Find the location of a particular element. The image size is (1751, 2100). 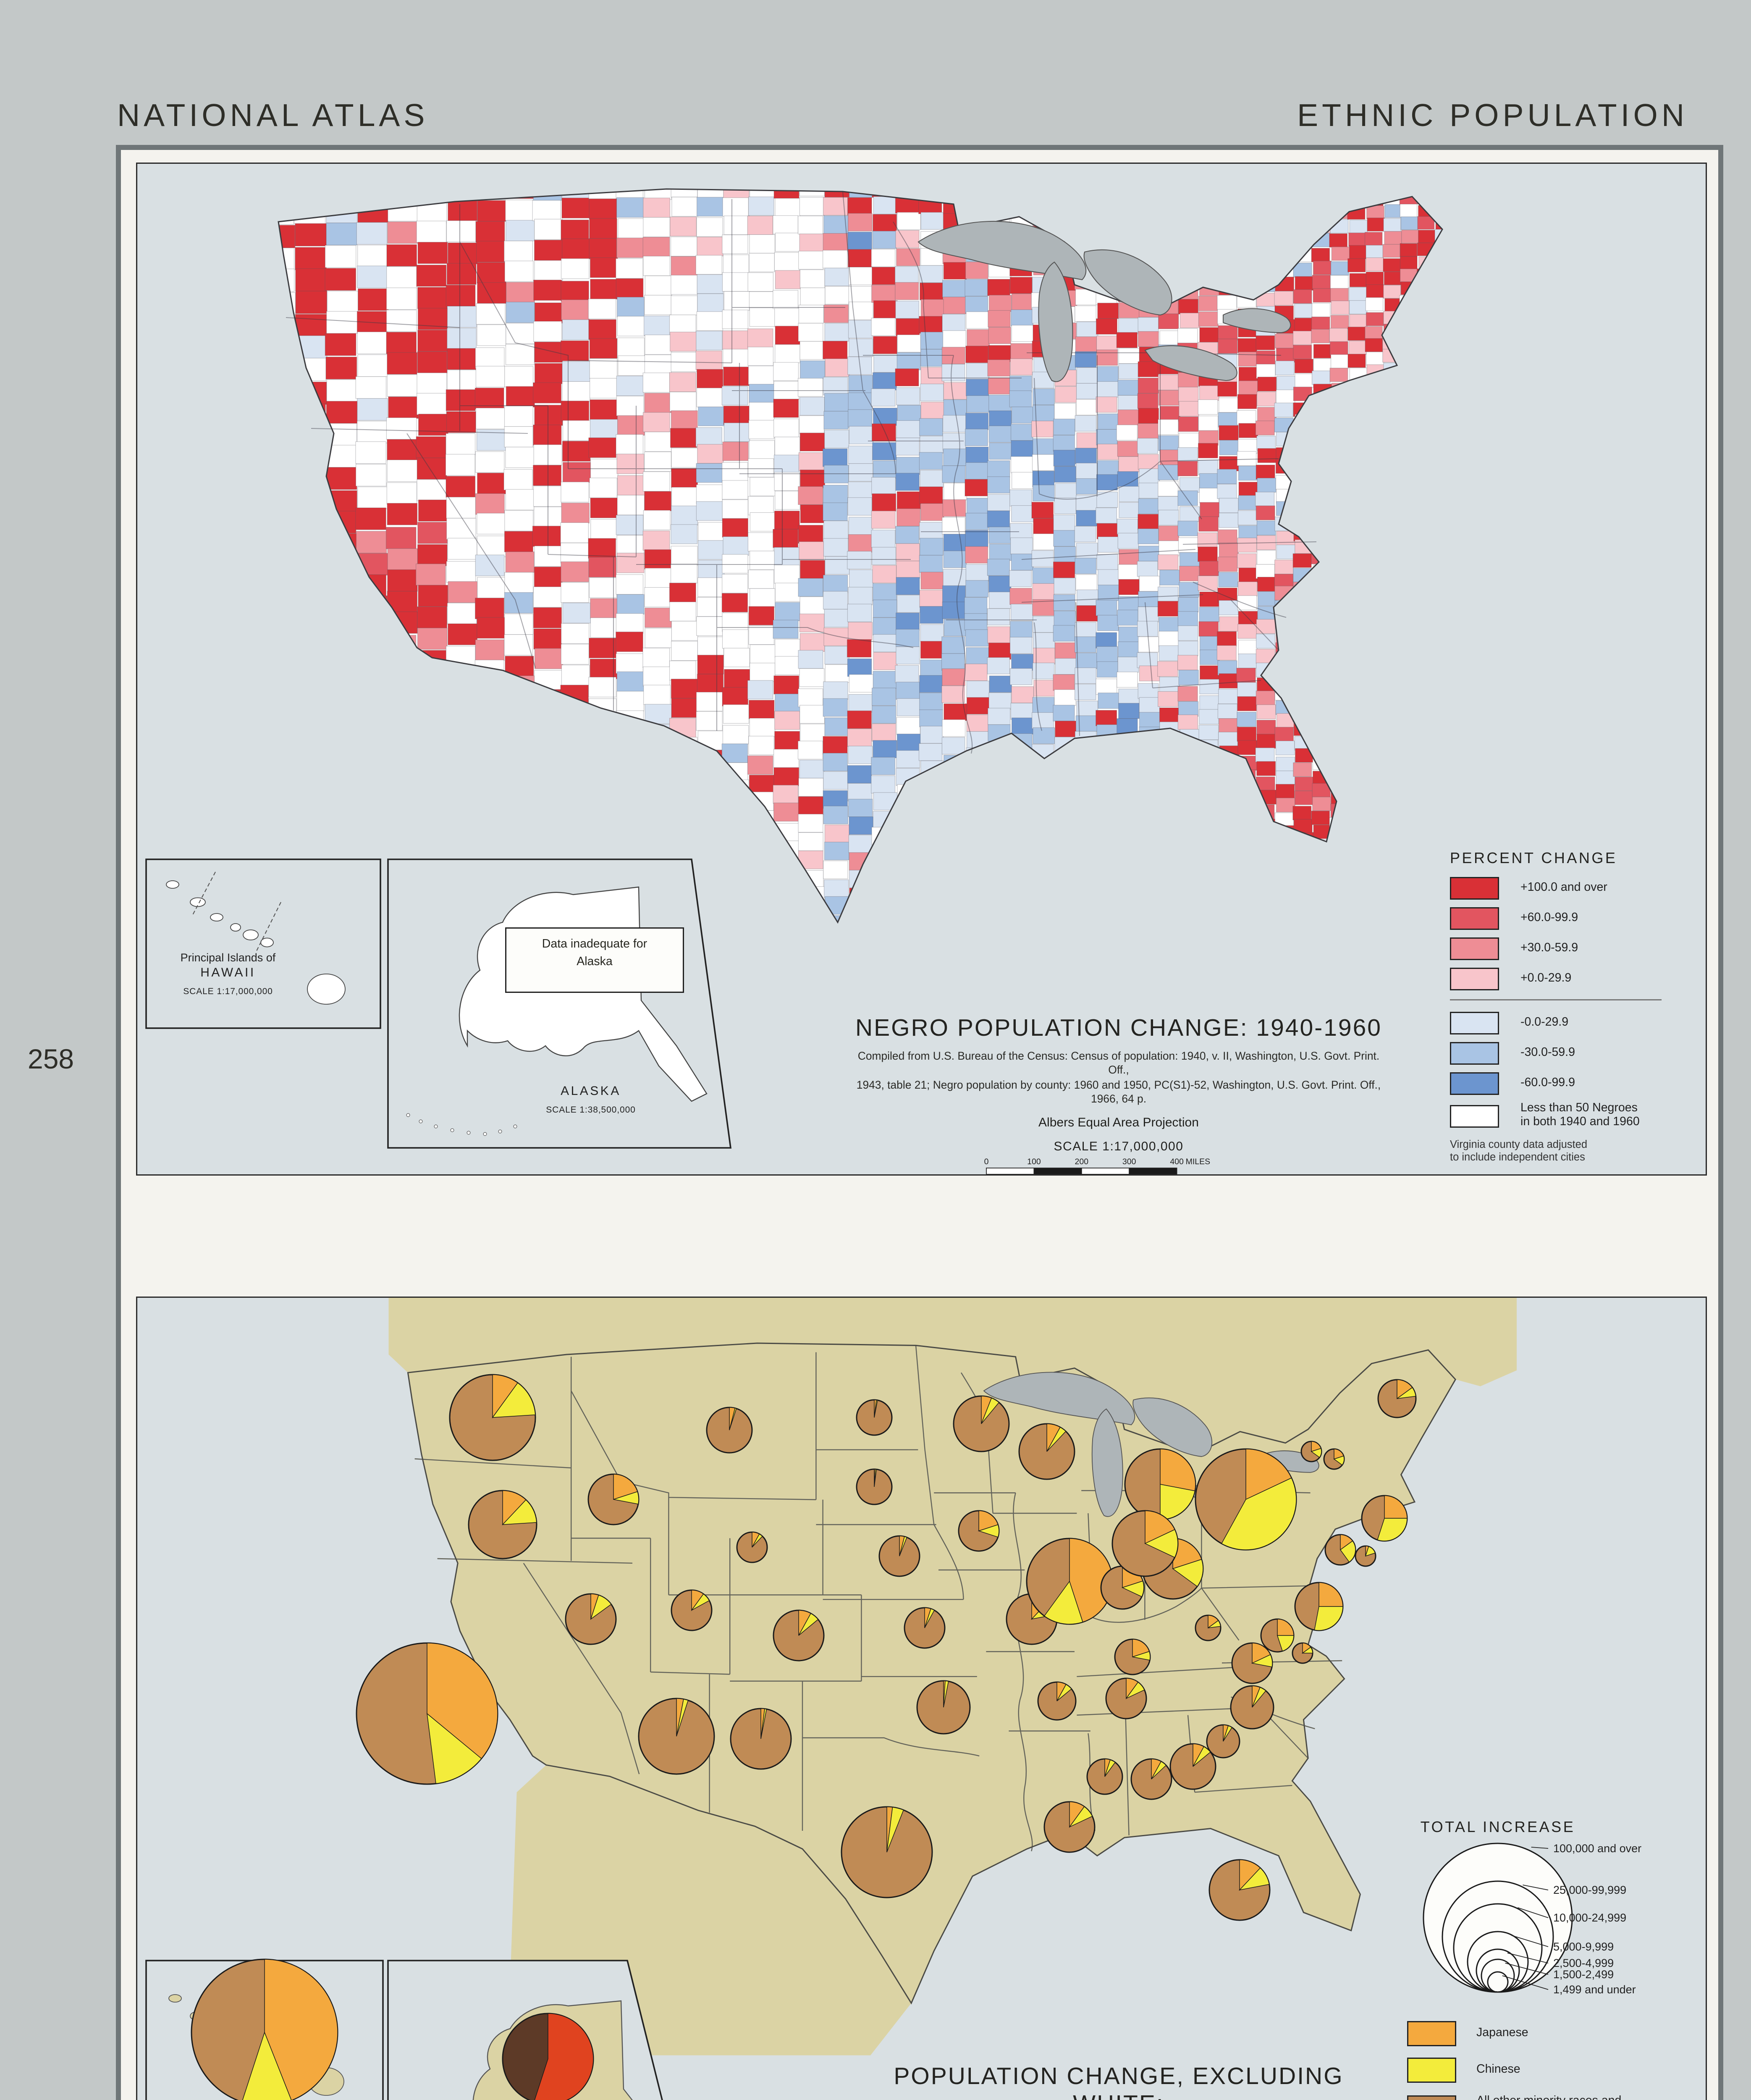

state-pie-CA is located at coordinates (427, 1713).